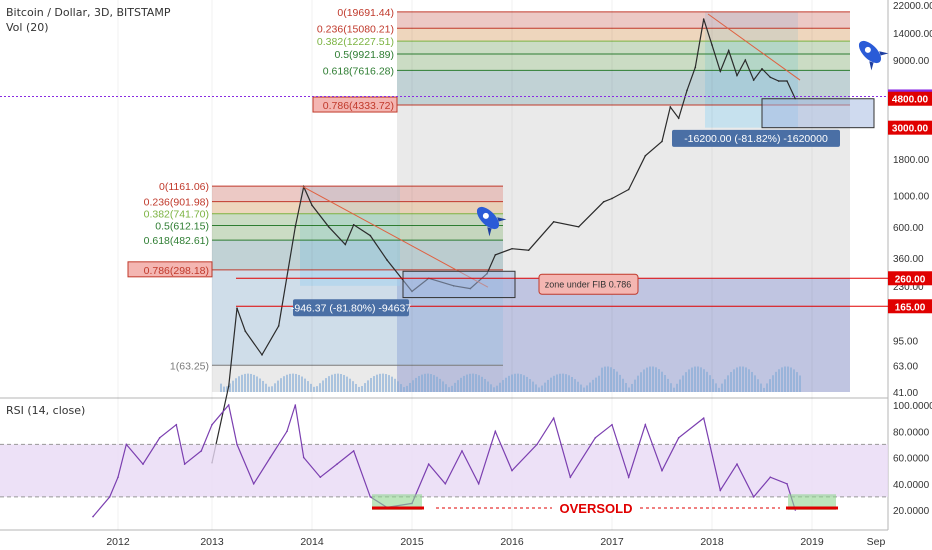 The image size is (932, 550). What do you see at coordinates (596, 507) in the screenshot?
I see `oversold-label-bg` at bounding box center [596, 507].